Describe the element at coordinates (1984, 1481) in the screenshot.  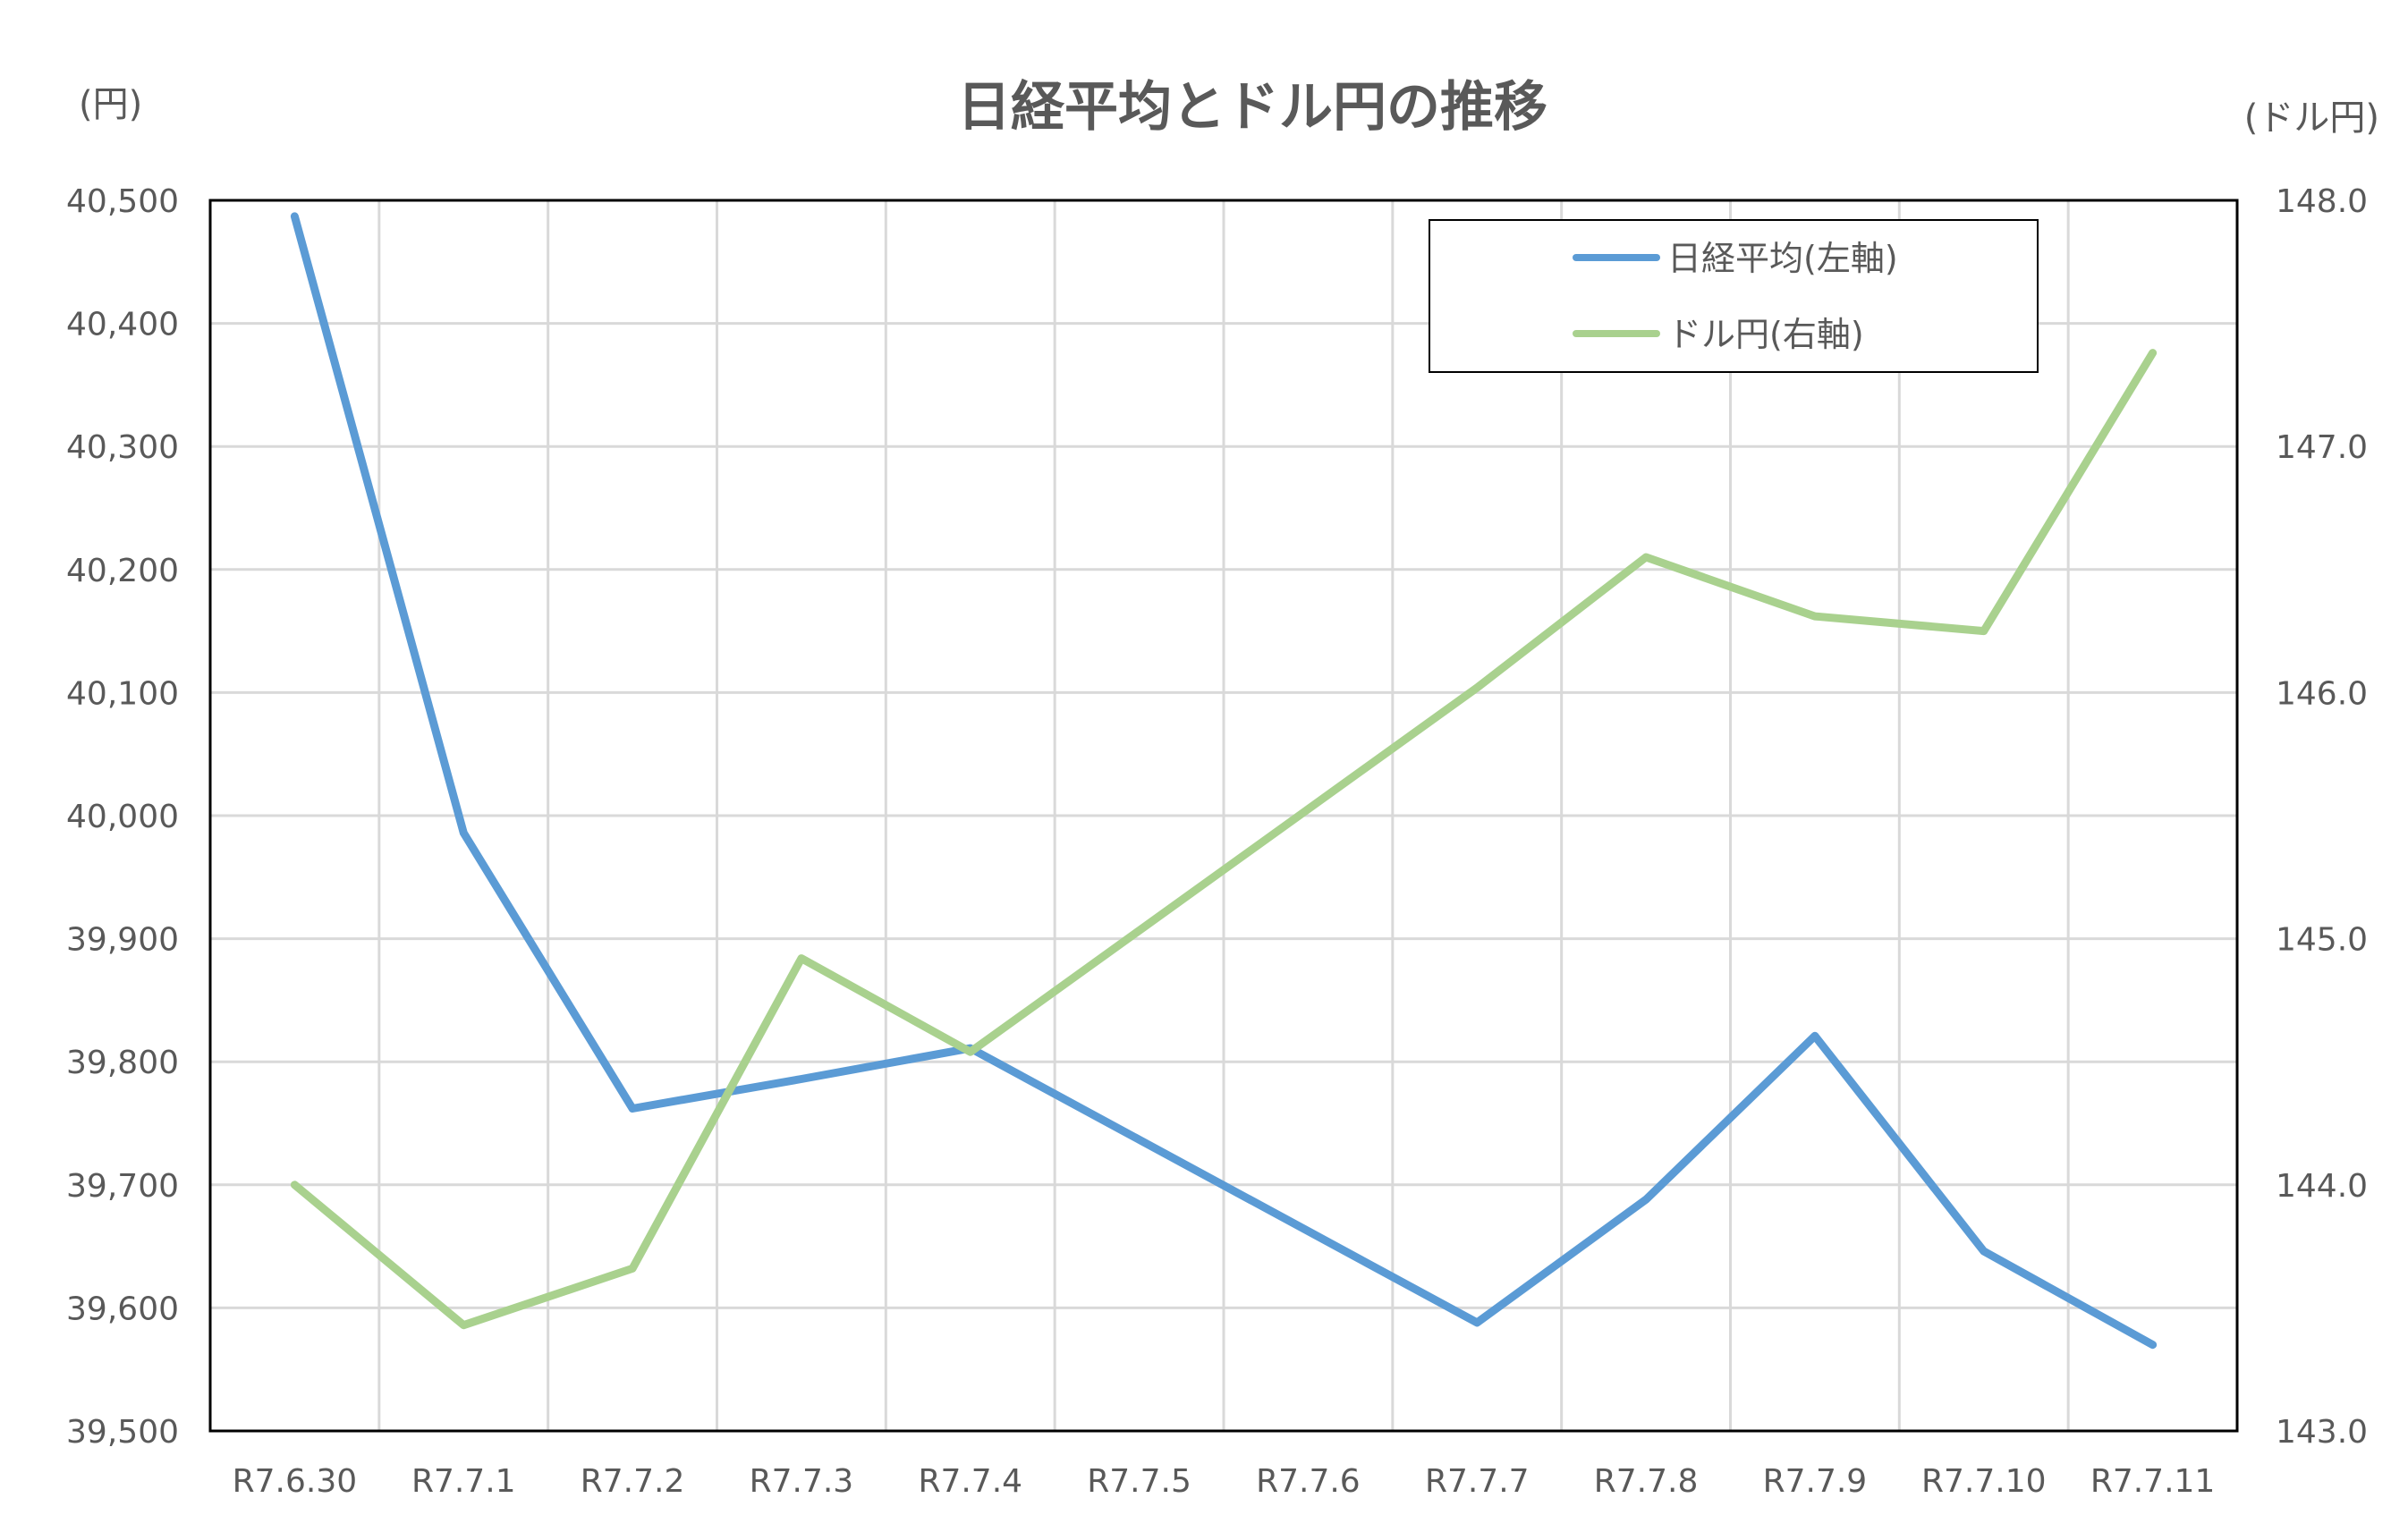
I see `x-tick-label: R7.7.10` at that location.